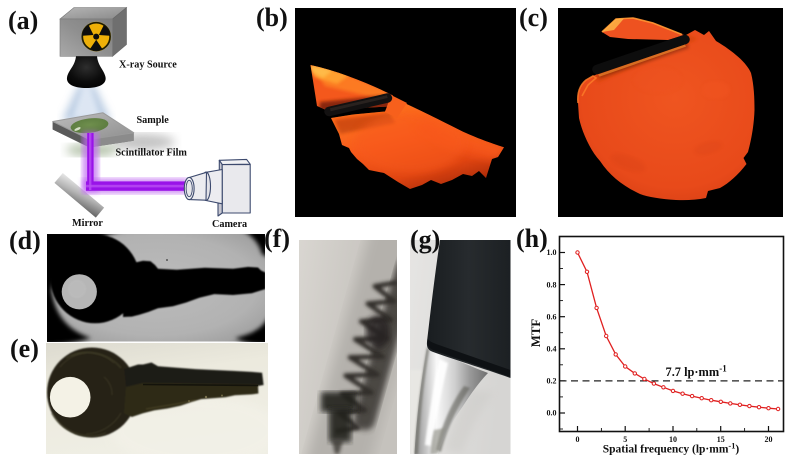 The height and width of the screenshot is (473, 800). Describe the element at coordinates (536, 333) in the screenshot. I see `svg-text: MTF` at that location.